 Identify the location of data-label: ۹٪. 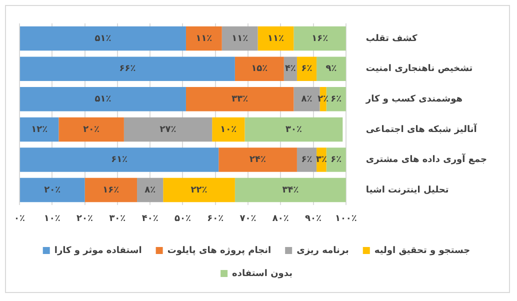
(331, 69).